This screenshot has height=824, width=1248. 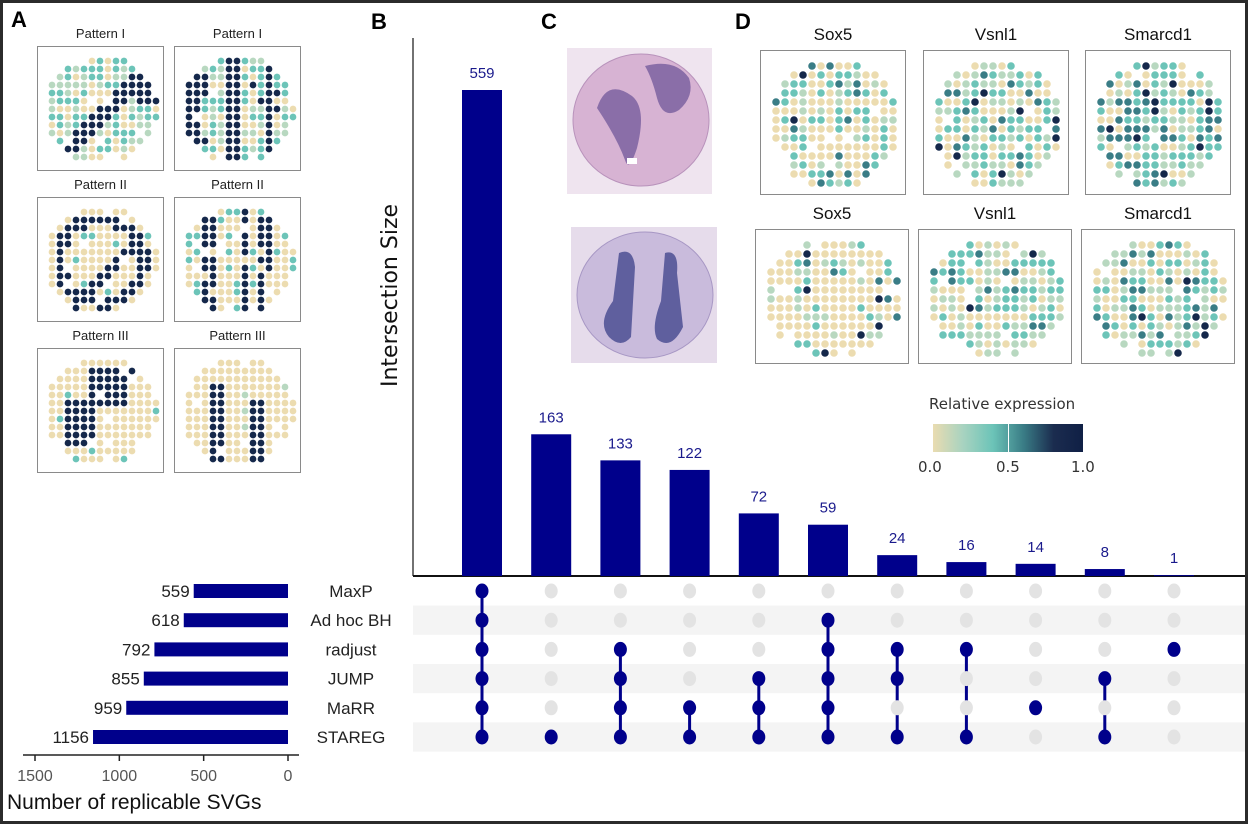 What do you see at coordinates (1158, 213) in the screenshot?
I see `gene-title-5: Smarcd1` at bounding box center [1158, 213].